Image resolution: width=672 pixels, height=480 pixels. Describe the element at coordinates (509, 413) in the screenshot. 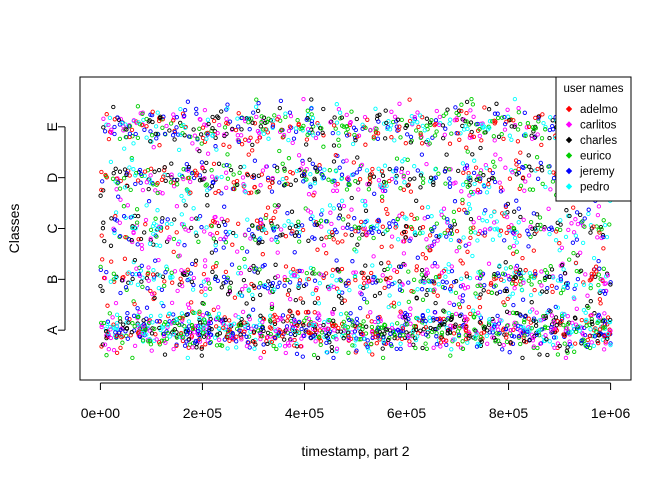

I see `x-tick-label: 8e+05` at that location.